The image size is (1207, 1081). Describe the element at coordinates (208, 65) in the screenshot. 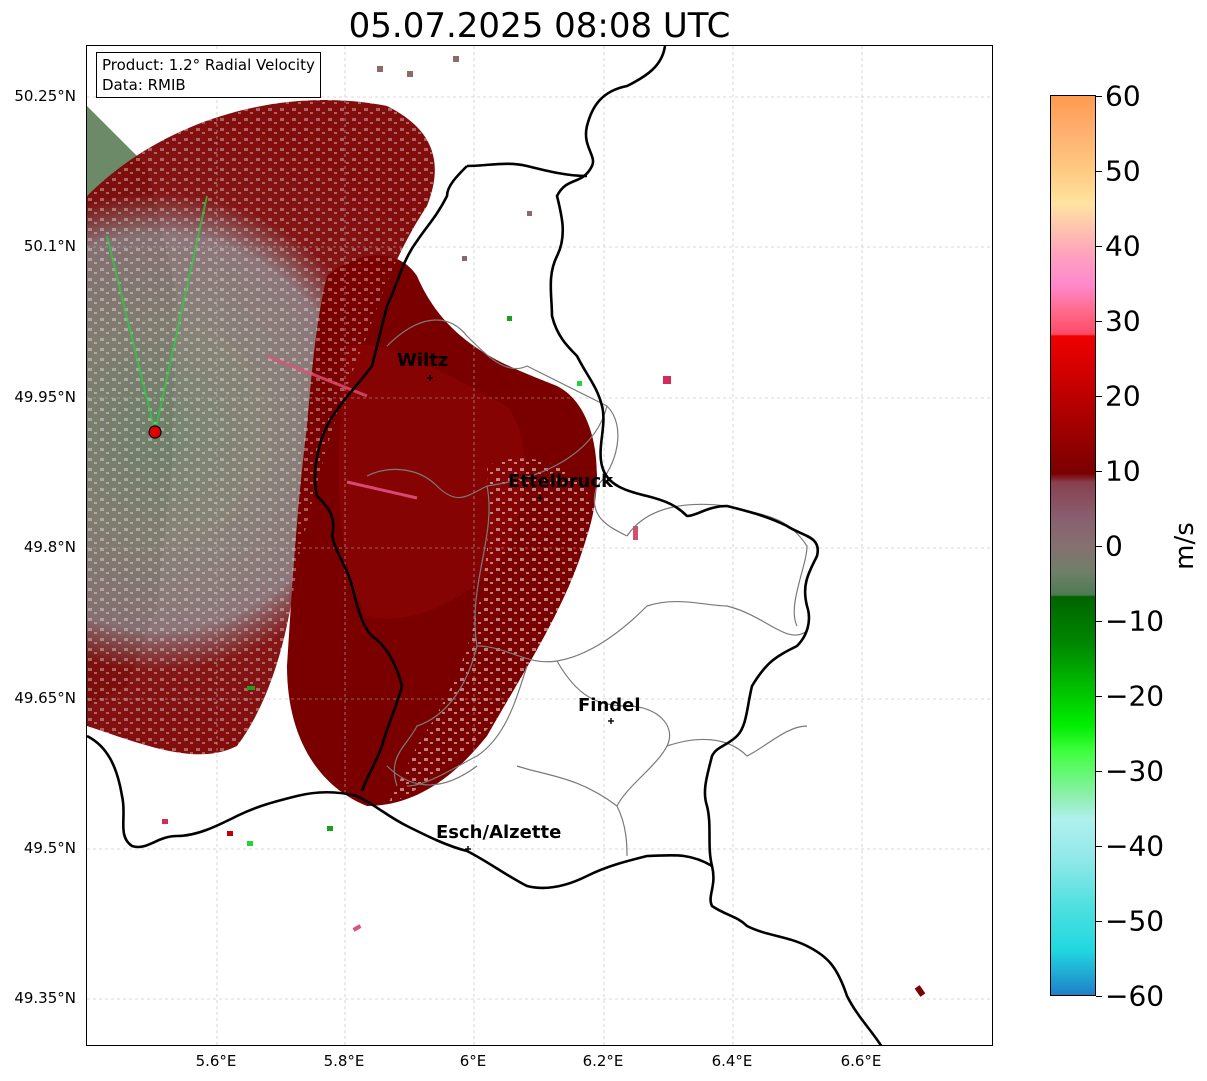

I see `product-label: Product: 1.2° Radial Velocity` at that location.